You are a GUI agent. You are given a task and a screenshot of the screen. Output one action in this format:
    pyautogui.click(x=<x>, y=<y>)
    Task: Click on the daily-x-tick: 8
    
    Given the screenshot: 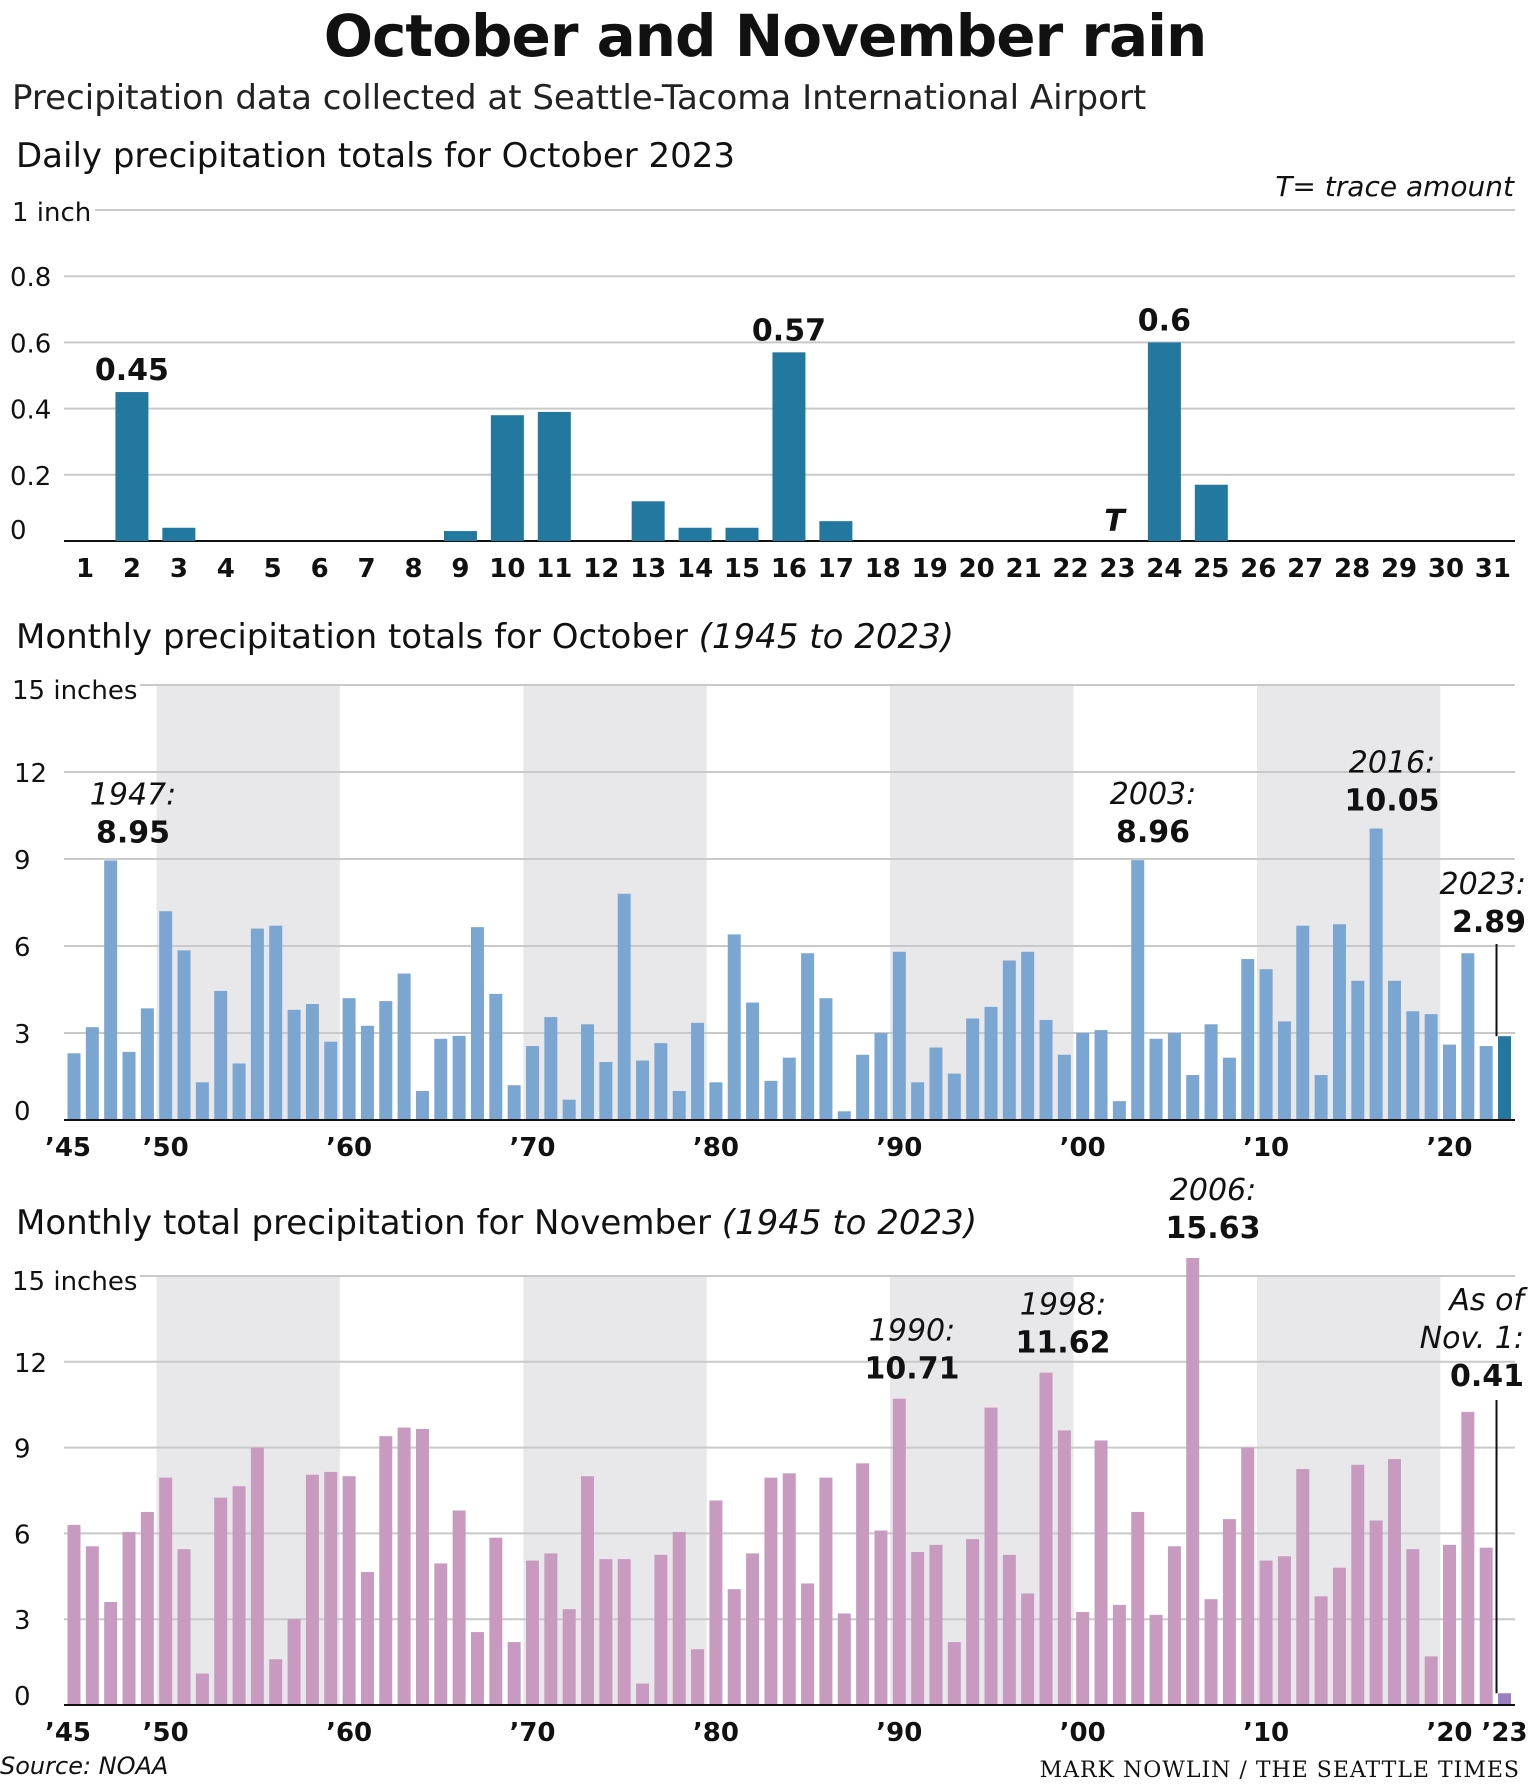 What is the action you would take?
    pyautogui.click(x=413, y=569)
    